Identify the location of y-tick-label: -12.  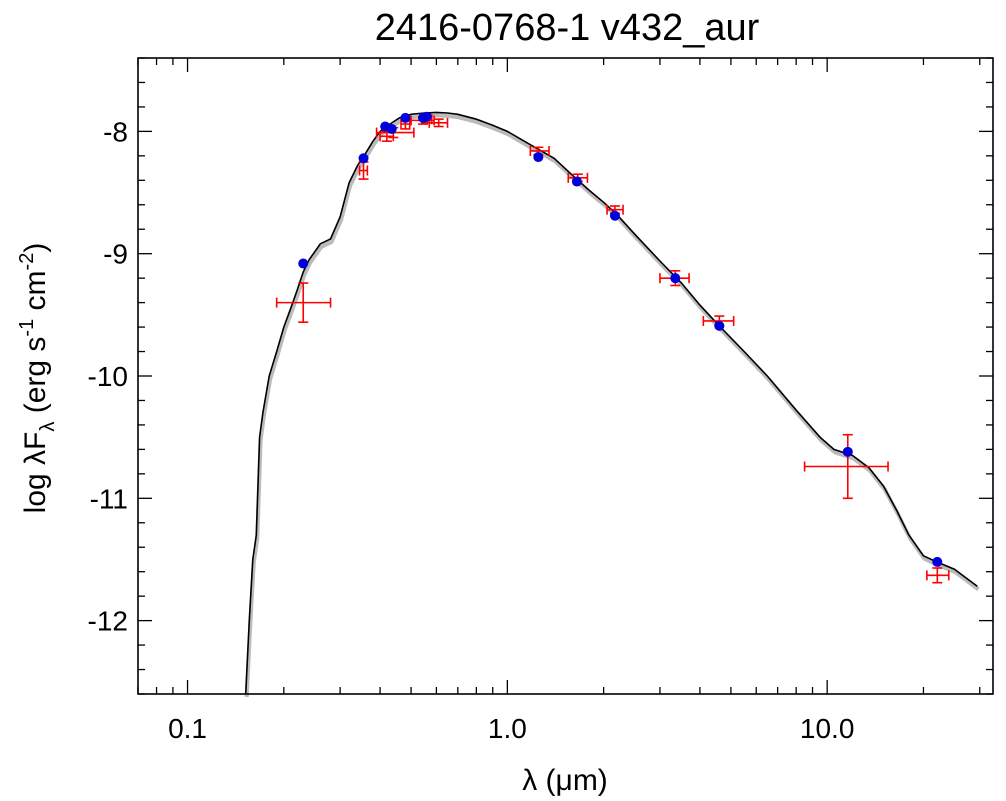
(108, 621).